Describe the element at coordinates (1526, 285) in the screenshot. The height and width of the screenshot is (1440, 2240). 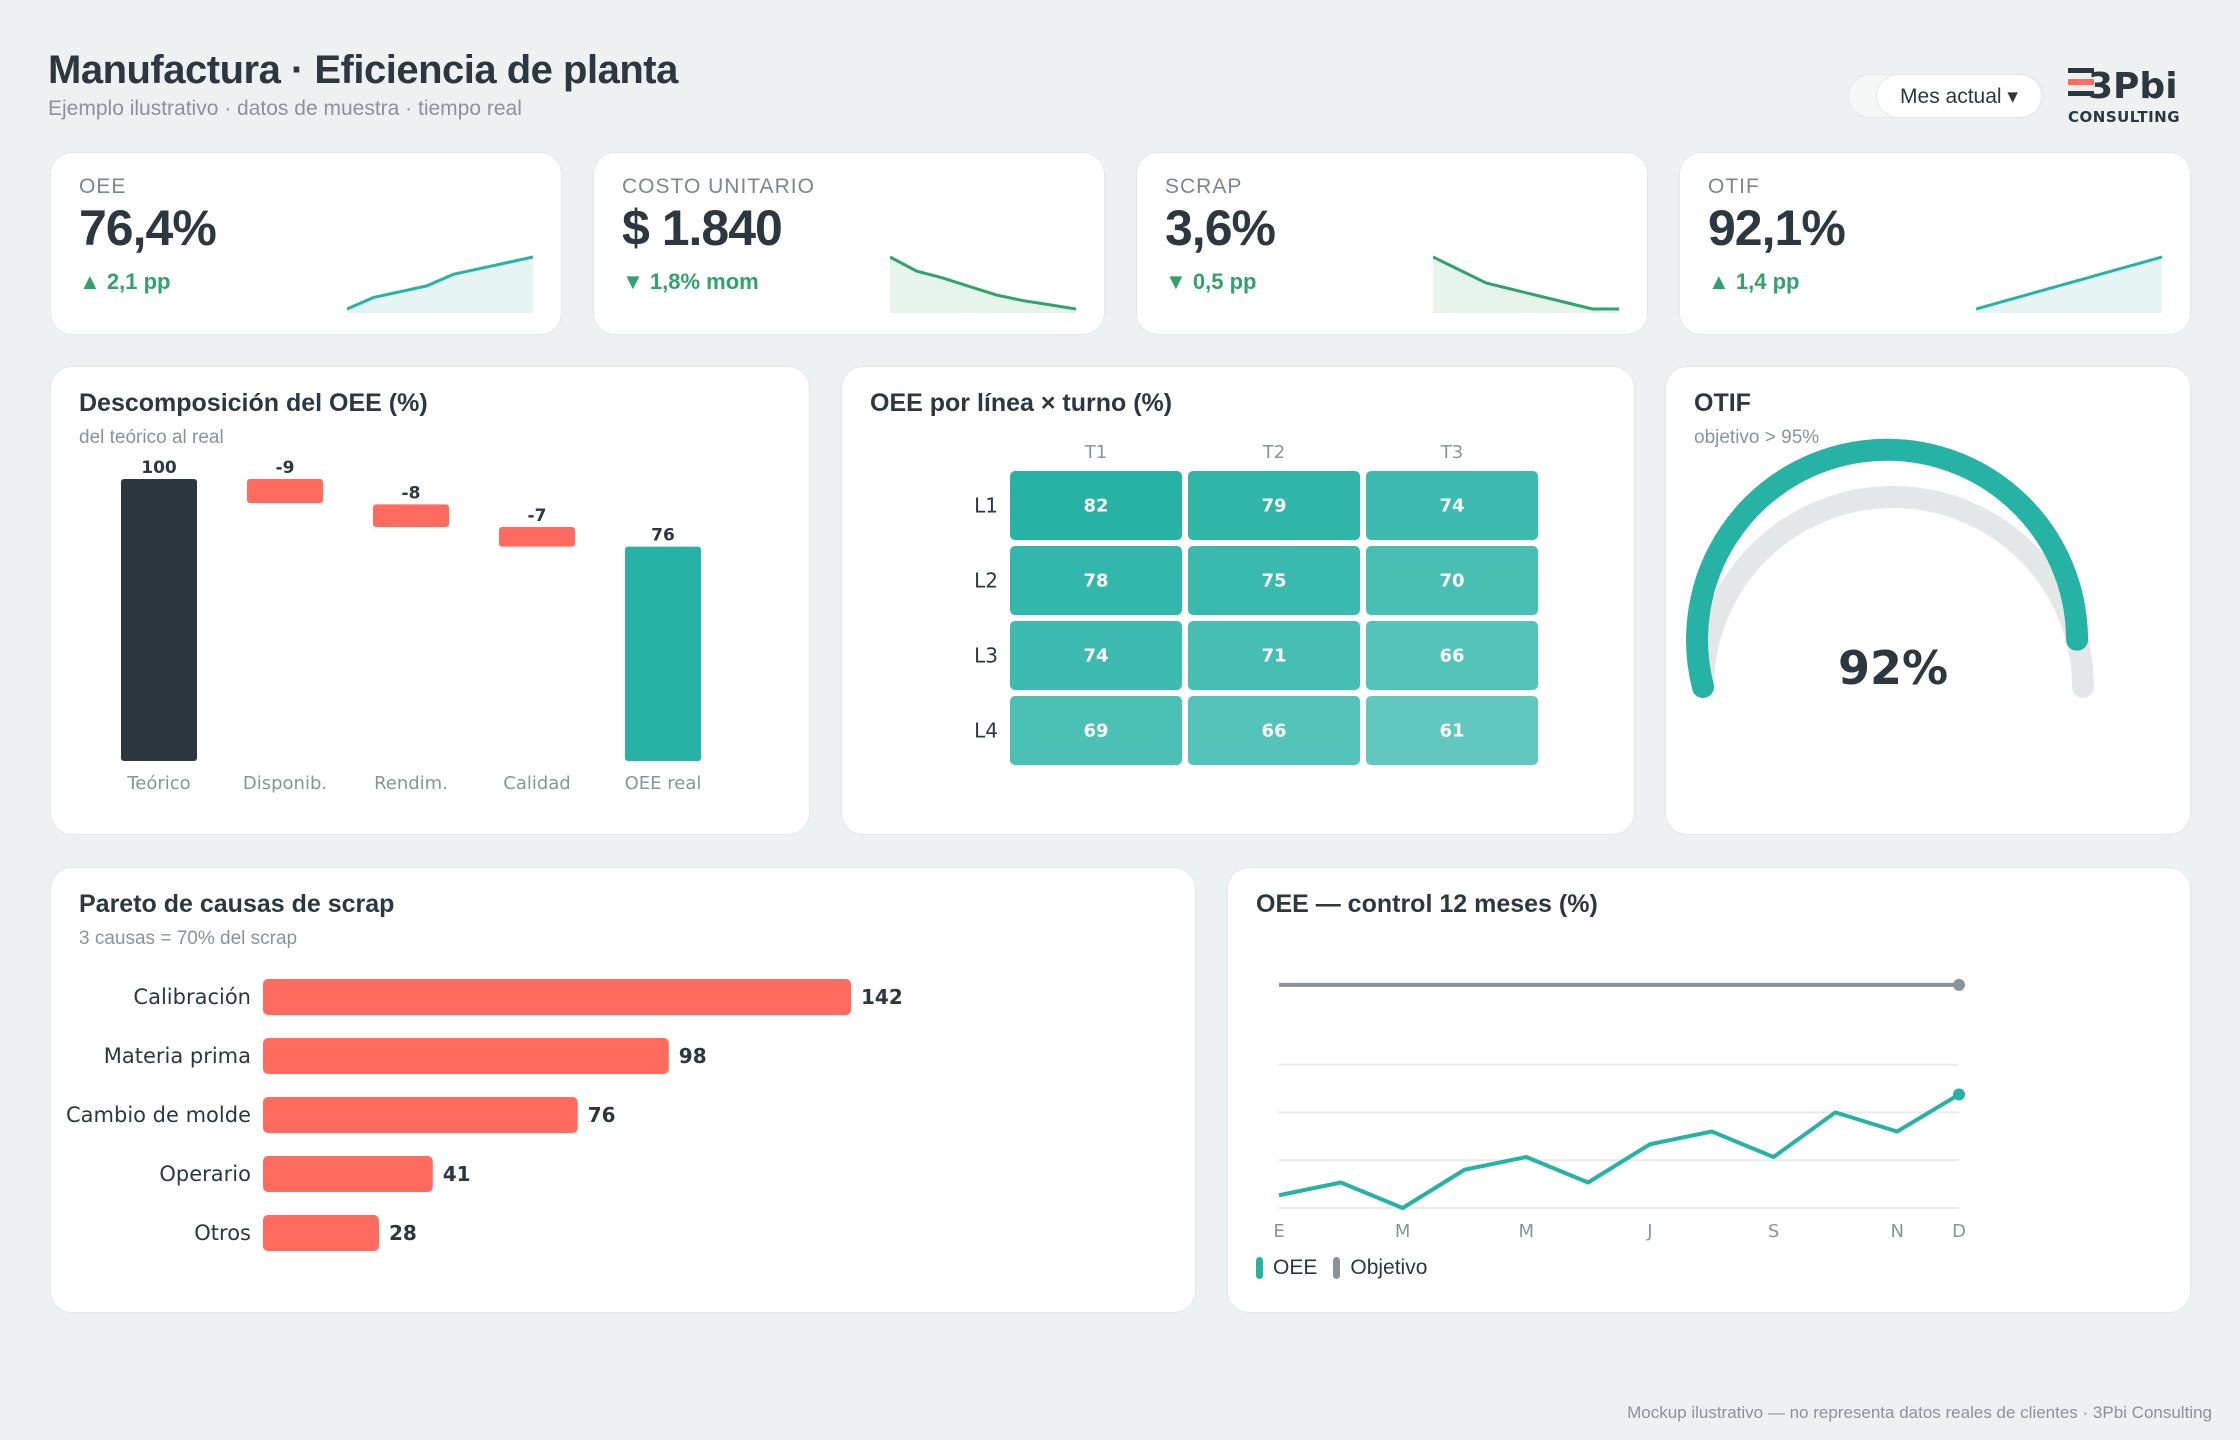
I see `sparkline-area` at that location.